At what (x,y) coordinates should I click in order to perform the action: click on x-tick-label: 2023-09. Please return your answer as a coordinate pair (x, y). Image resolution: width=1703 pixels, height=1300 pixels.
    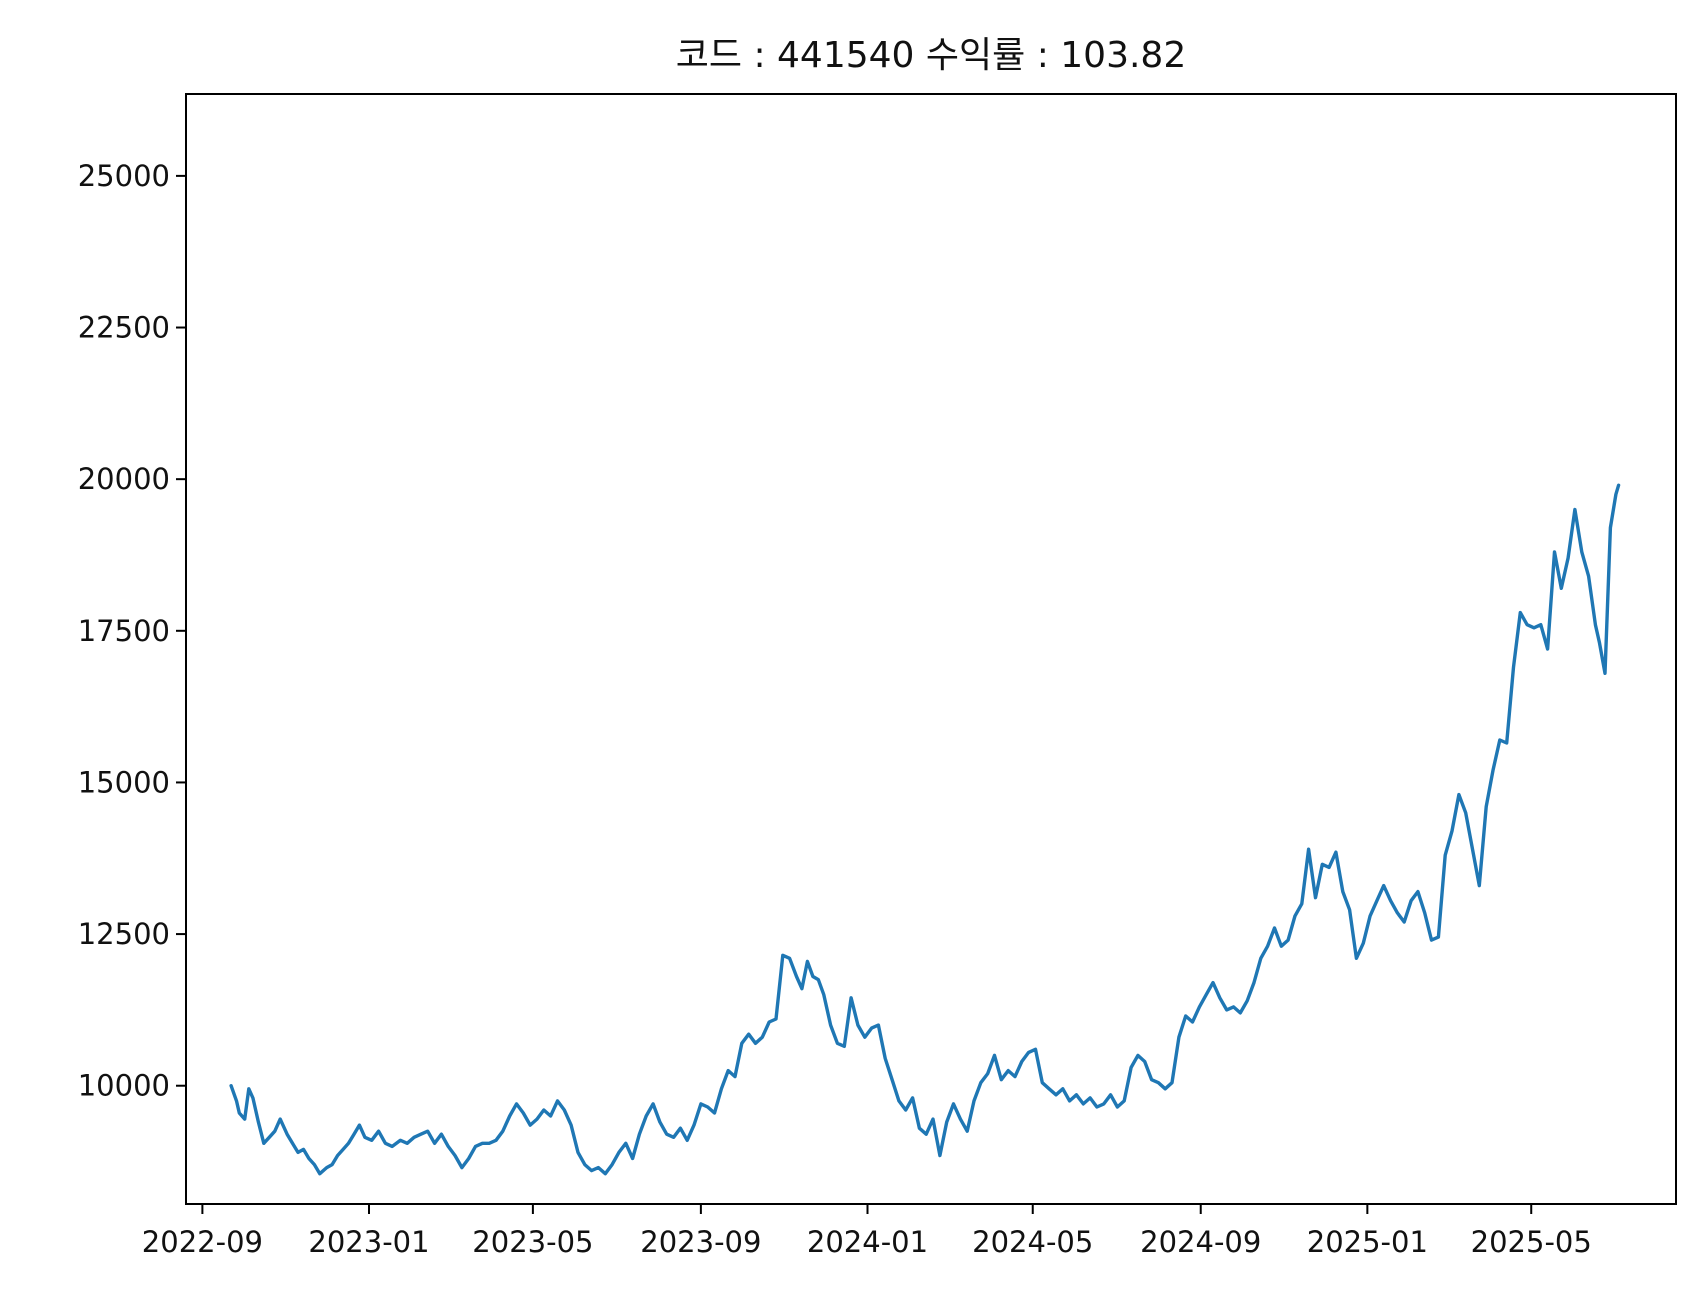
    Looking at the image, I should click on (700, 1242).